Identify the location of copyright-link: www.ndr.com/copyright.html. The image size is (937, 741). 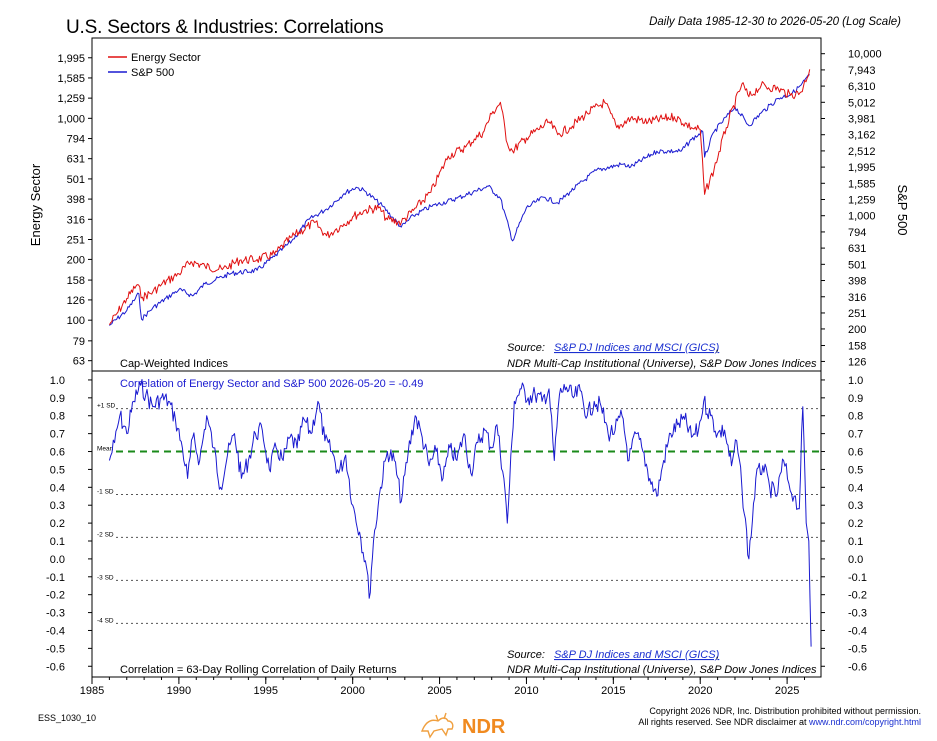
(864, 722).